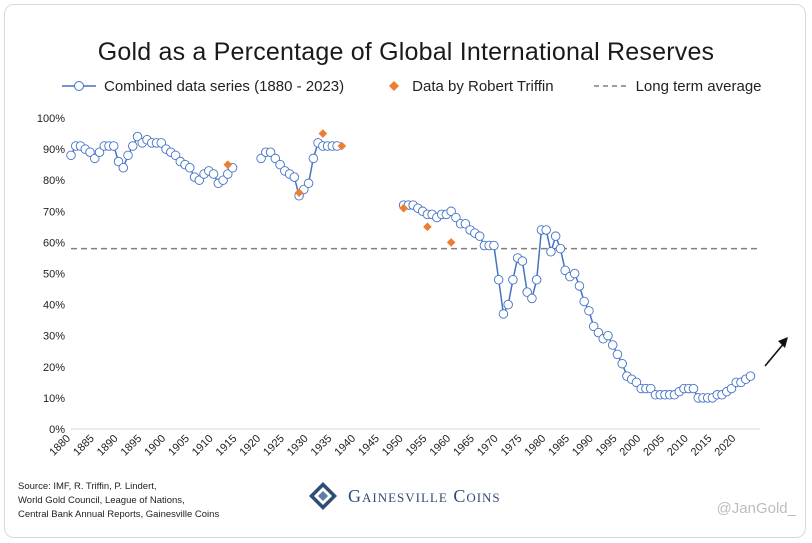 The width and height of the screenshot is (812, 543). What do you see at coordinates (224, 86) in the screenshot?
I see `legend-label-combined: Combined data series (1880 - 2023)` at bounding box center [224, 86].